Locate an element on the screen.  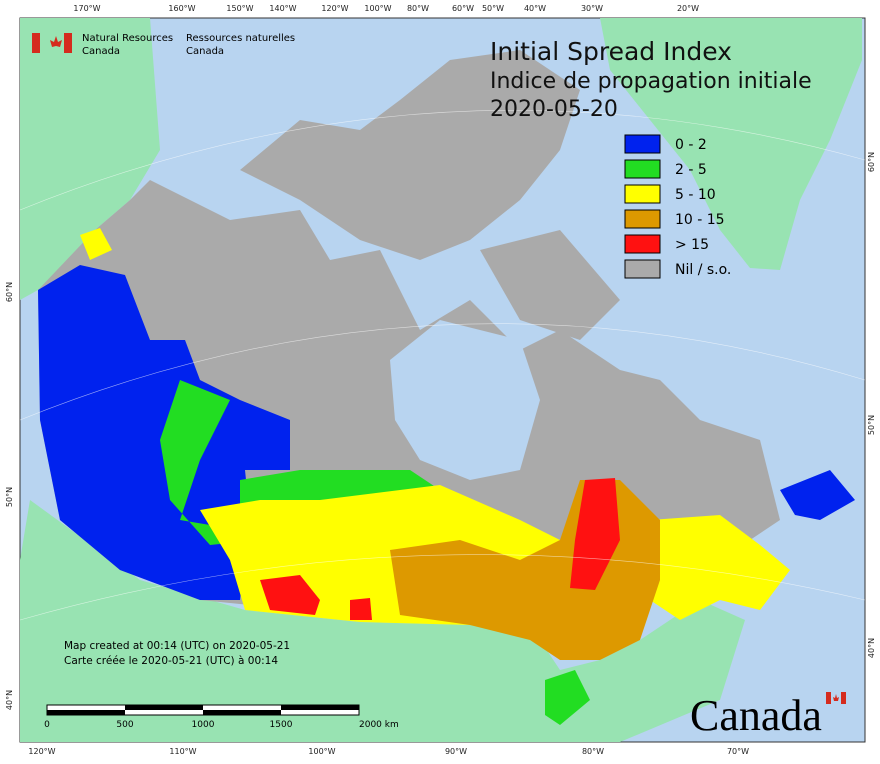
date: 2020-05-20 is located at coordinates (554, 109).